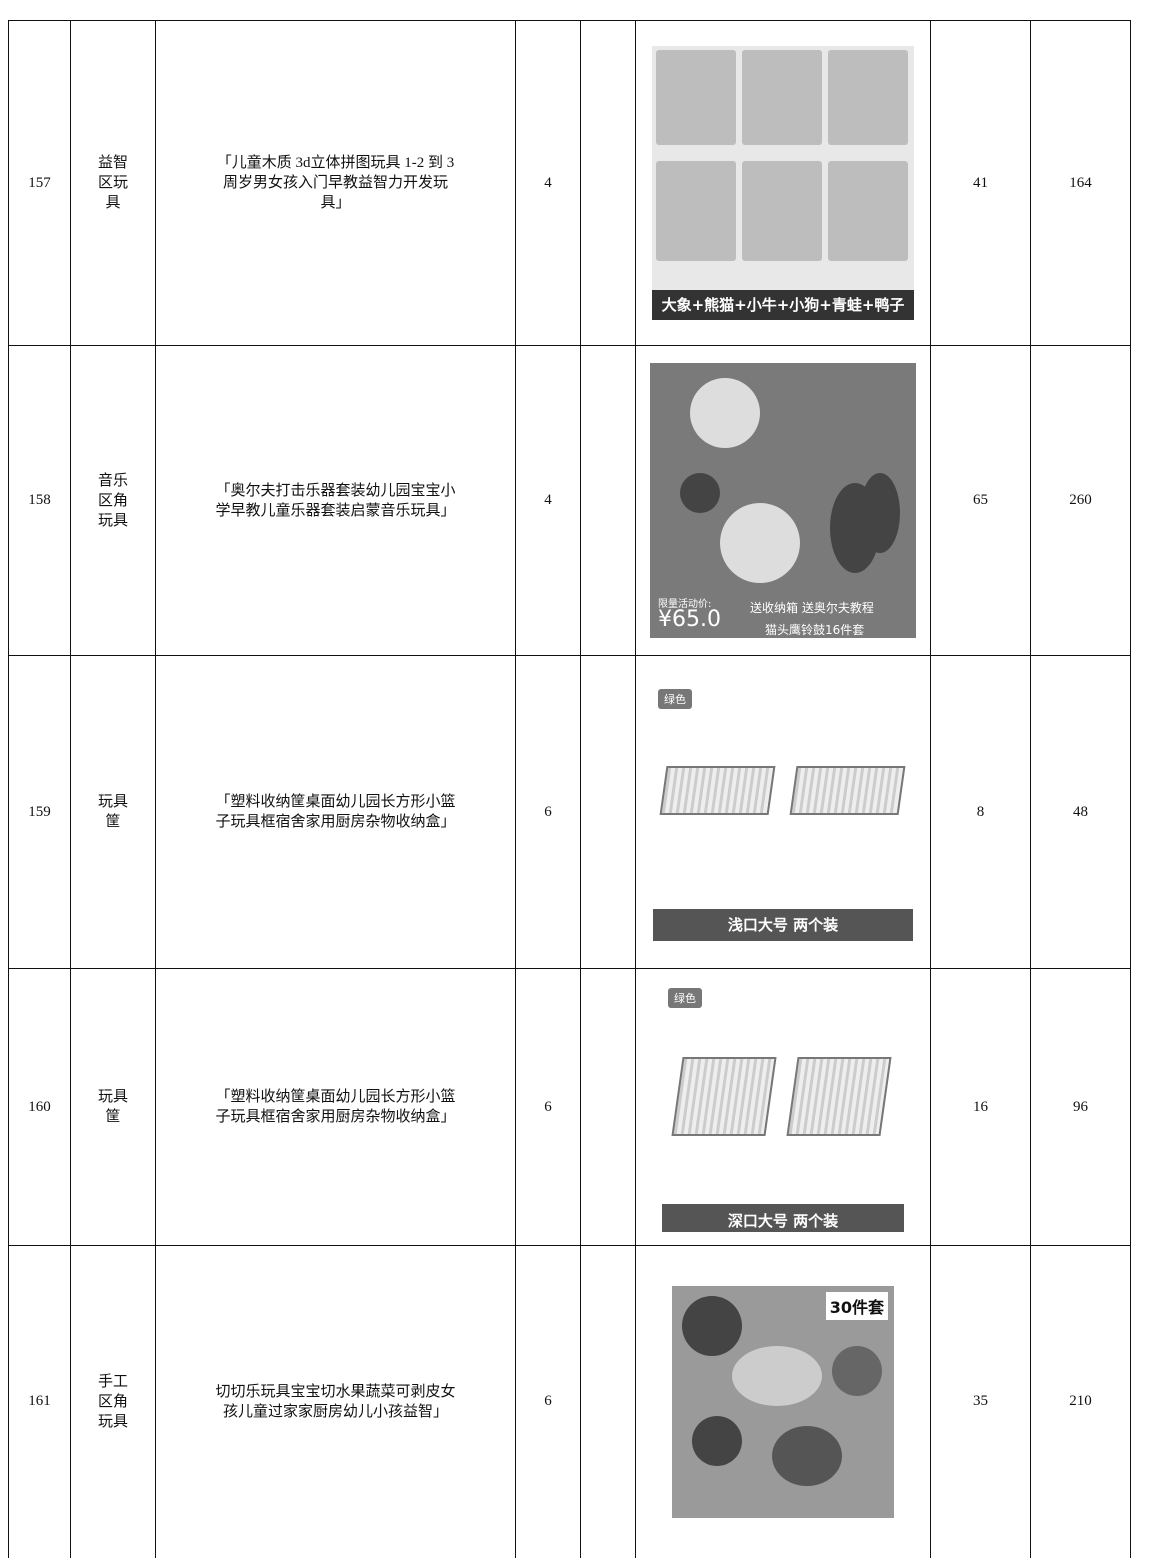 The image size is (1149, 1558). I want to click on category-cell: 手工区角玩具, so click(113, 1401).